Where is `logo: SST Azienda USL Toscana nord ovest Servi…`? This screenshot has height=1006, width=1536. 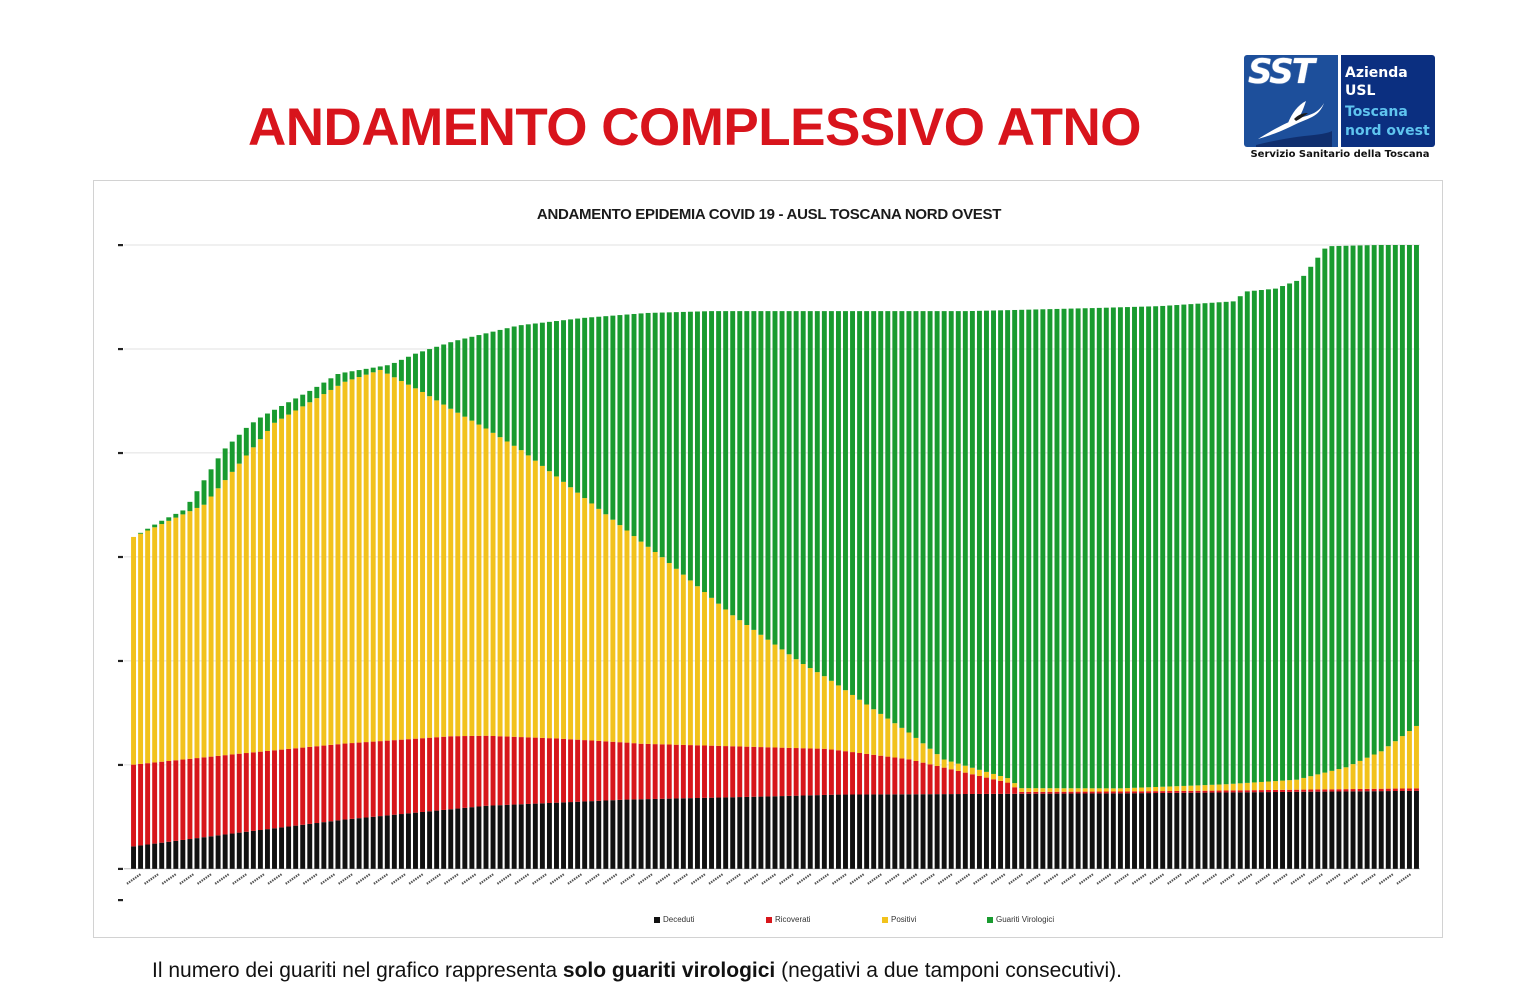 logo: SST Azienda USL Toscana nord ovest Servi… is located at coordinates (1340, 109).